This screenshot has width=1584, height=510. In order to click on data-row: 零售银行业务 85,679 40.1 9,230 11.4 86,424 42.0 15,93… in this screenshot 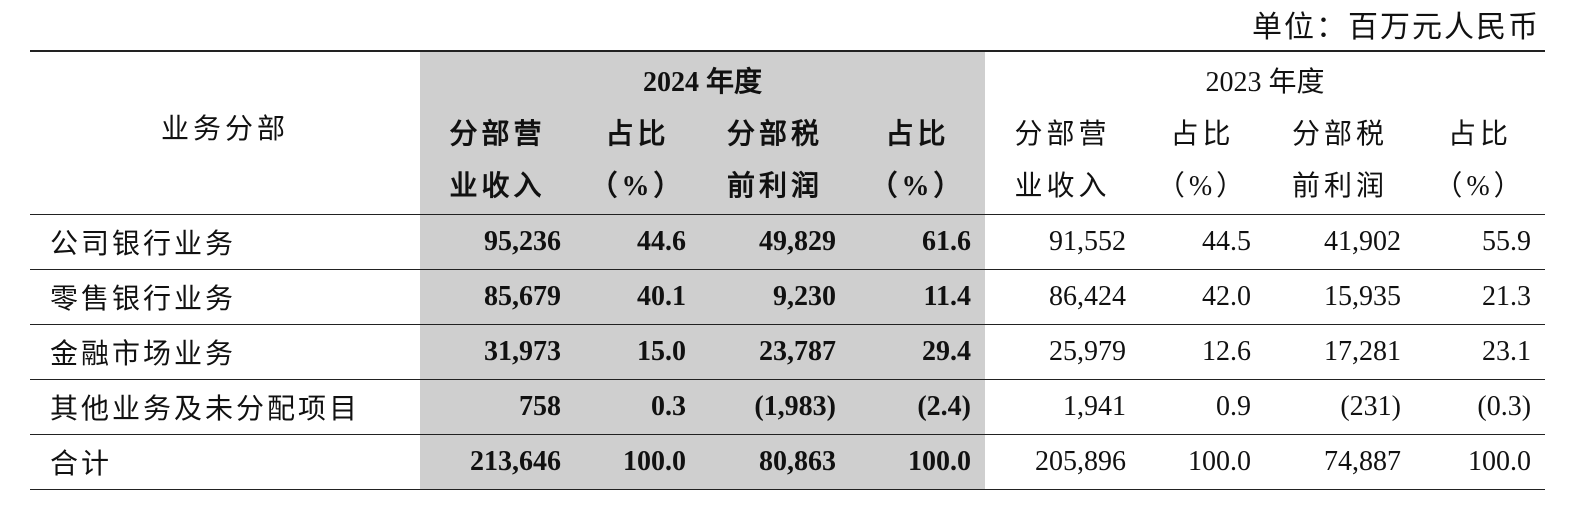, I will do `click(788, 297)`.